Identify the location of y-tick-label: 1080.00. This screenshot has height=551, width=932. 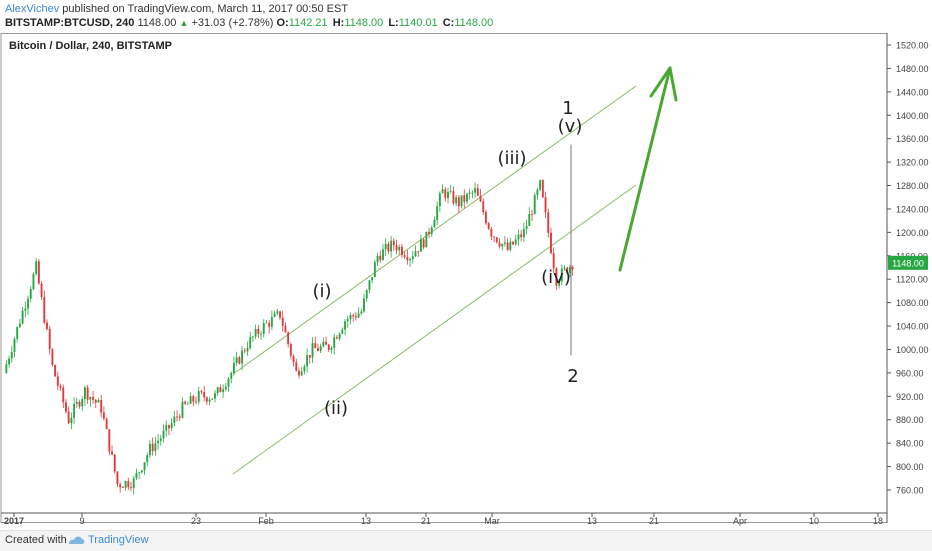
(912, 303).